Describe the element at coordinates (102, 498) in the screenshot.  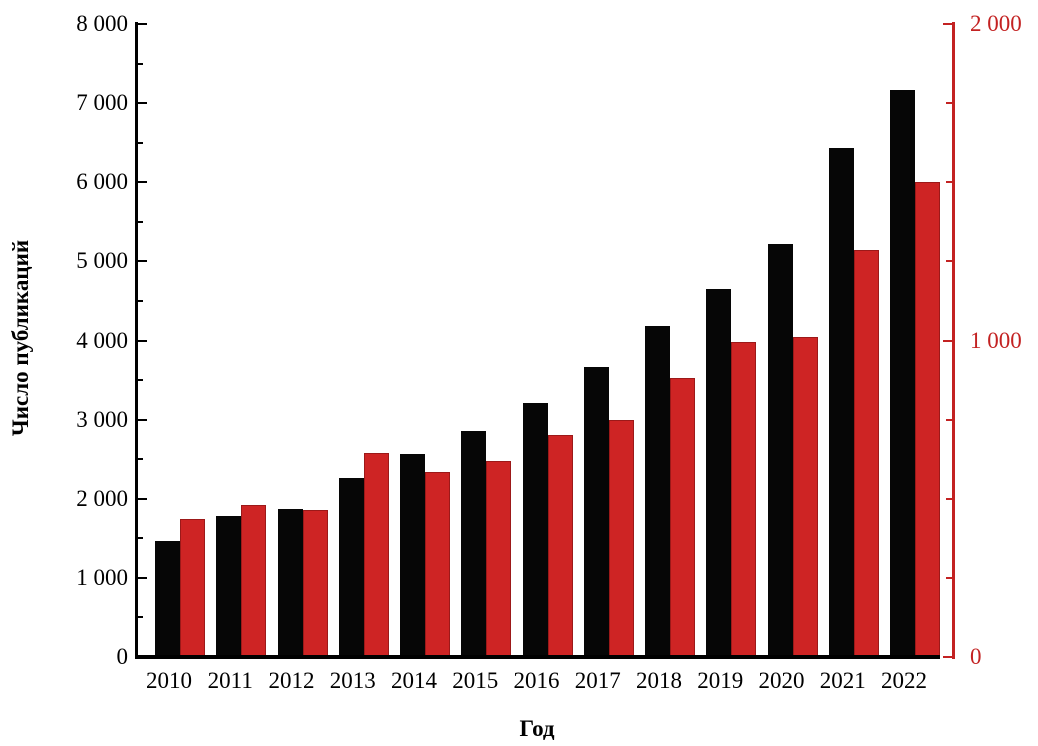
I see `left-axis-tick-label: 2 000` at that location.